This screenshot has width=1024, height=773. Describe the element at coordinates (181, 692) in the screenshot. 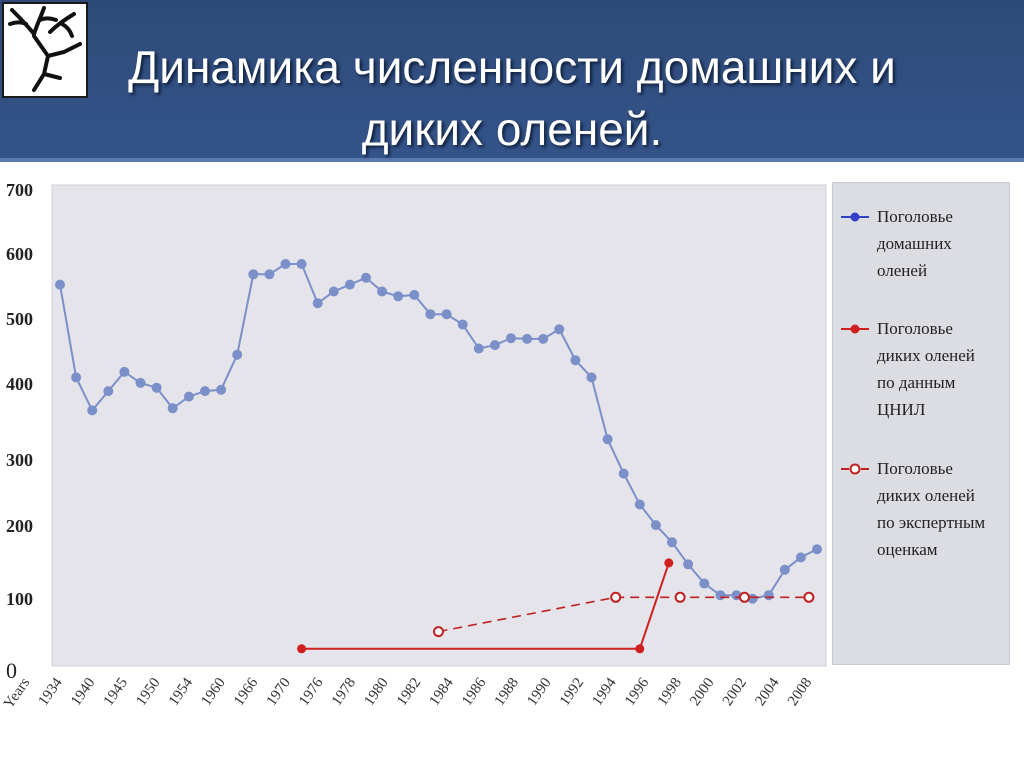

I see `x-tick-label: 1954` at that location.